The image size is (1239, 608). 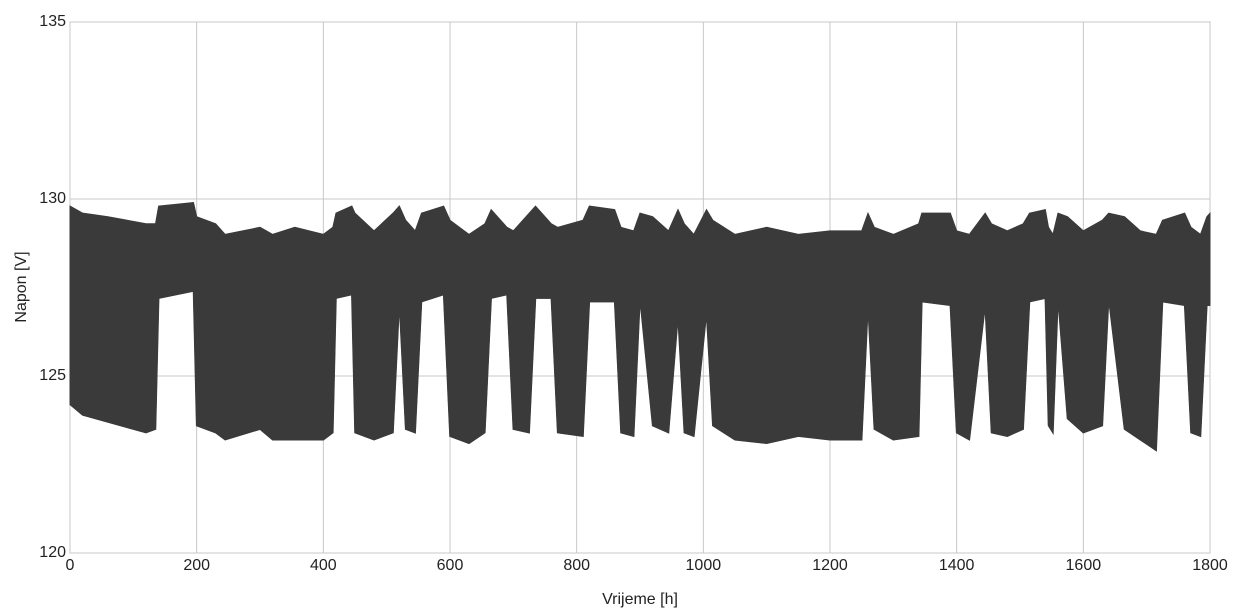 What do you see at coordinates (1210, 565) in the screenshot?
I see `x-tick-label: 1800` at bounding box center [1210, 565].